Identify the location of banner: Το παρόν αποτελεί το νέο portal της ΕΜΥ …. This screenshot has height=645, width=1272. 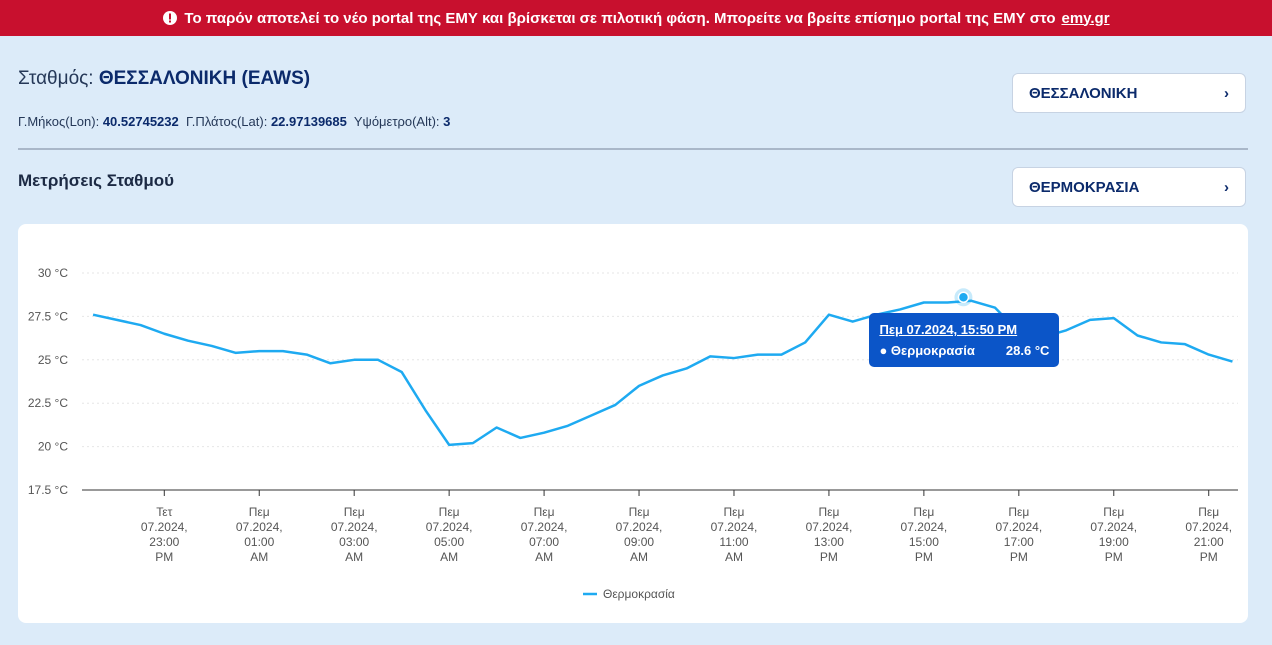
(636, 18).